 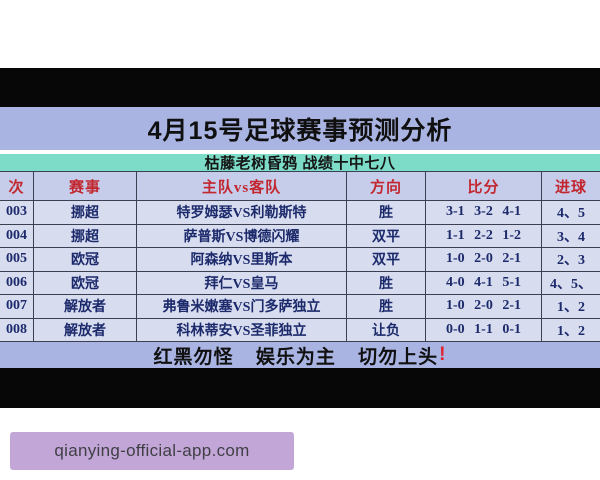 What do you see at coordinates (300, 87) in the screenshot?
I see `top-black-bar` at bounding box center [300, 87].